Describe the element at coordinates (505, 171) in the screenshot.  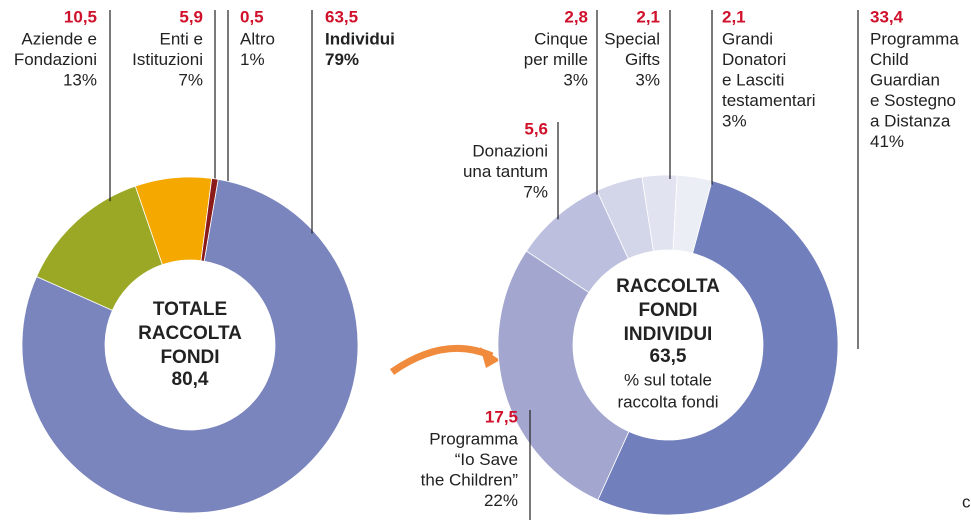
I see `category-label: una tantum` at that location.